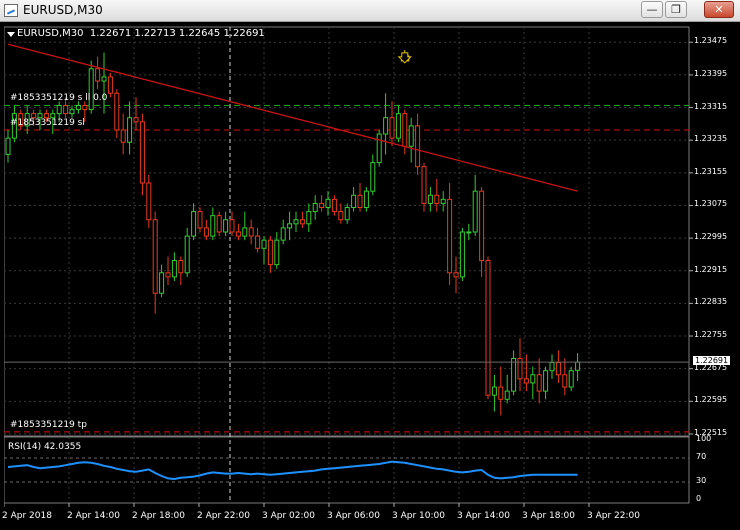  What do you see at coordinates (711, 41) in the screenshot?
I see `price-axis-label: 1.23475` at bounding box center [711, 41].